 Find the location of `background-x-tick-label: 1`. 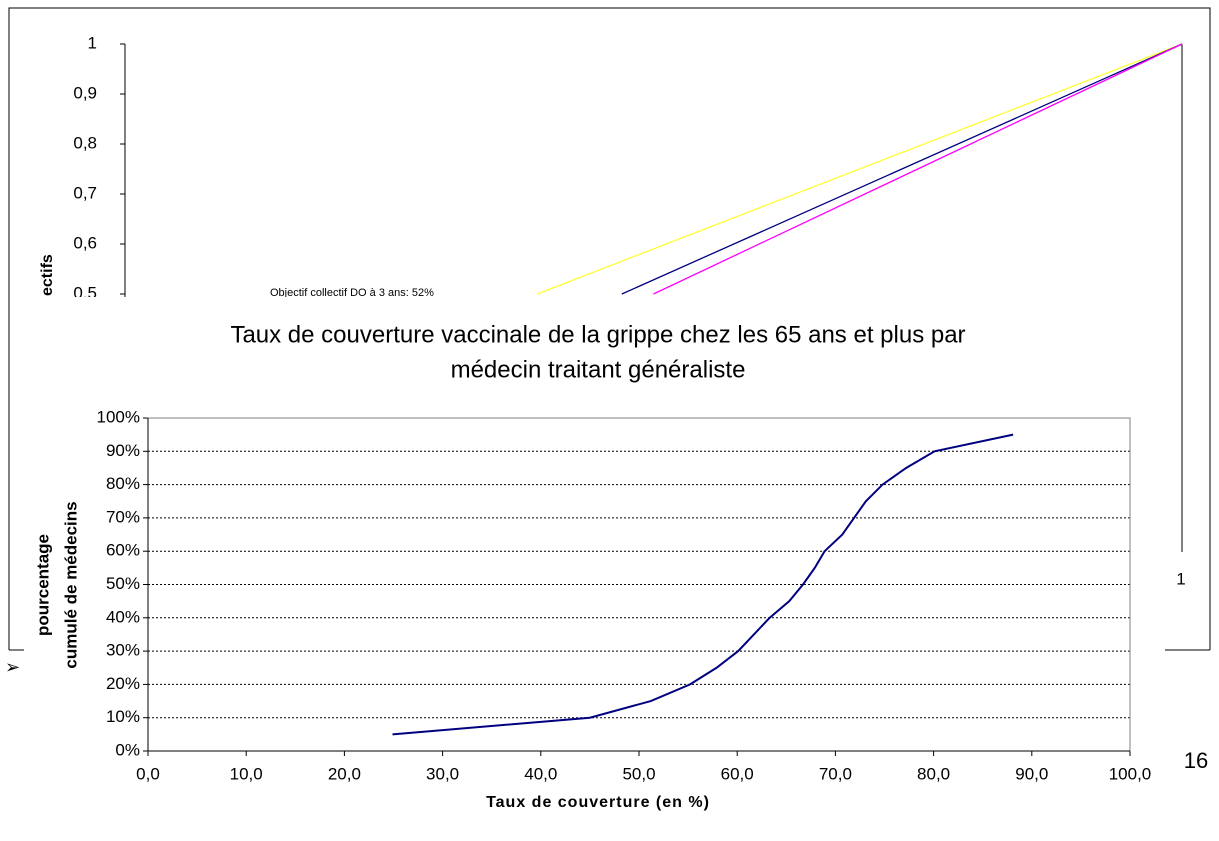

background-x-tick-label: 1 is located at coordinates (1180, 578).